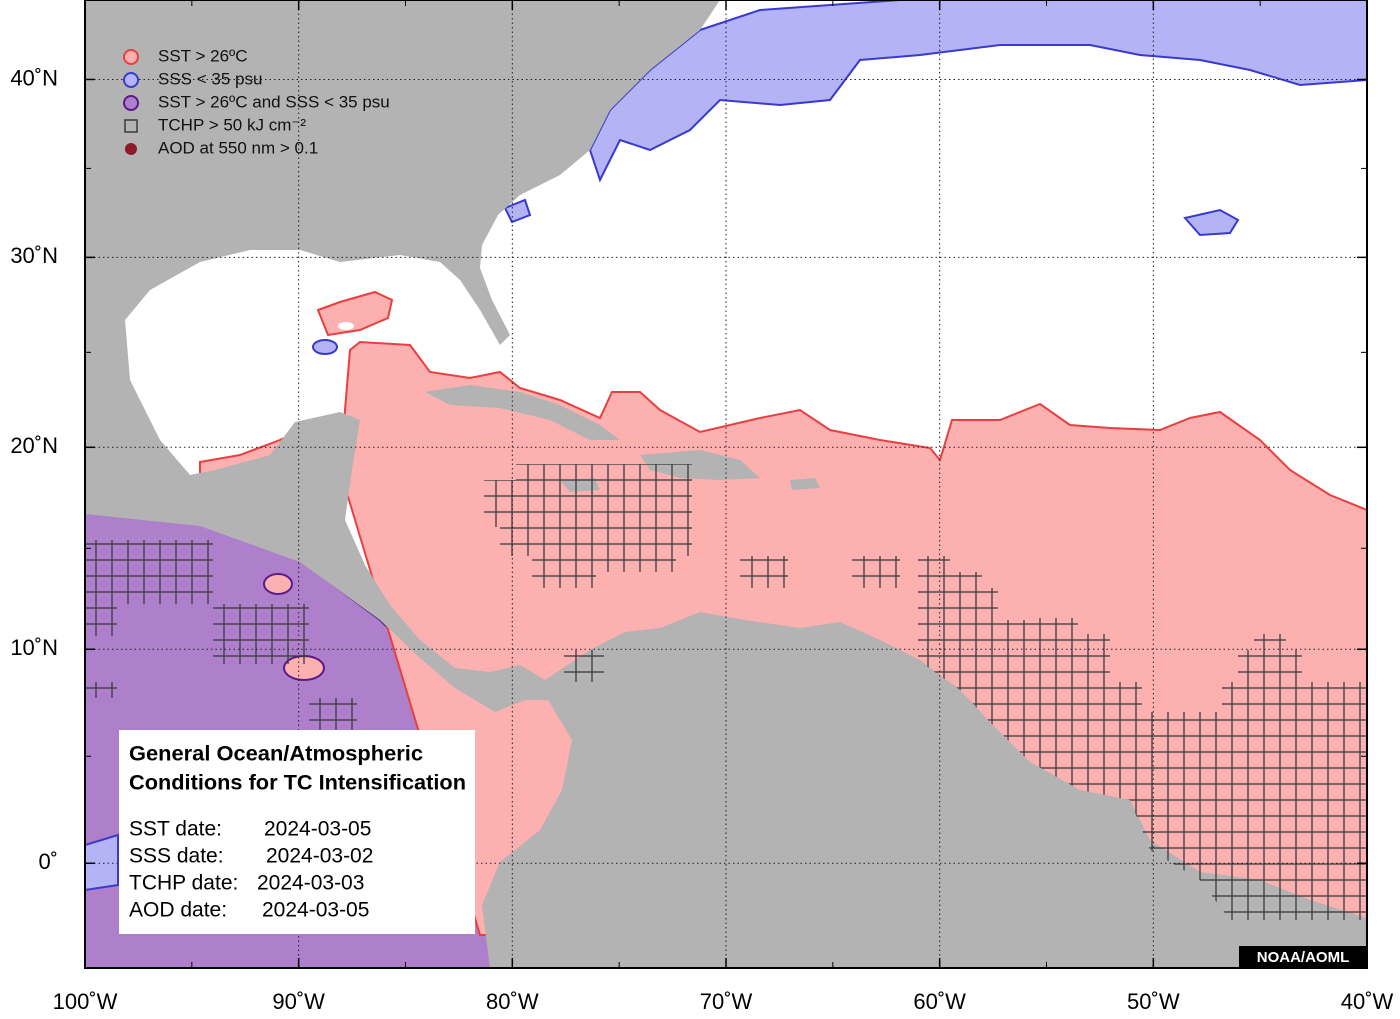 Image resolution: width=1400 pixels, height=1019 pixels. What do you see at coordinates (176, 856) in the screenshot?
I see `date-label: SSS date:` at bounding box center [176, 856].